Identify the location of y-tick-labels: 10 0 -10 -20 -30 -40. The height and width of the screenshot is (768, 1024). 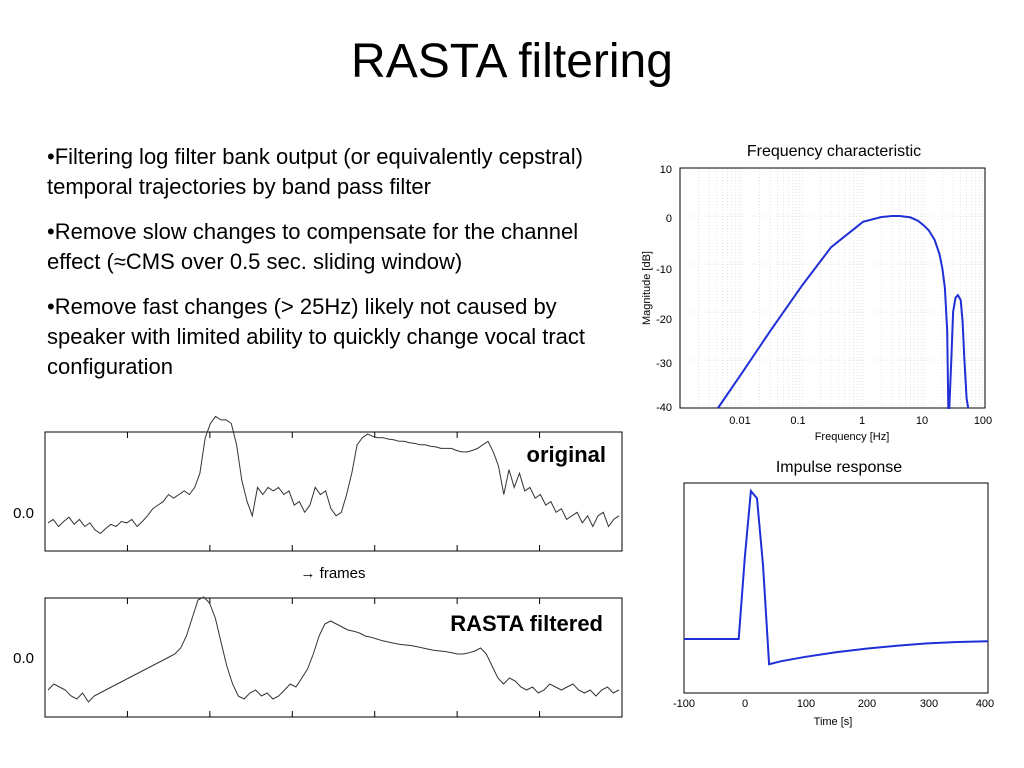
(664, 289).